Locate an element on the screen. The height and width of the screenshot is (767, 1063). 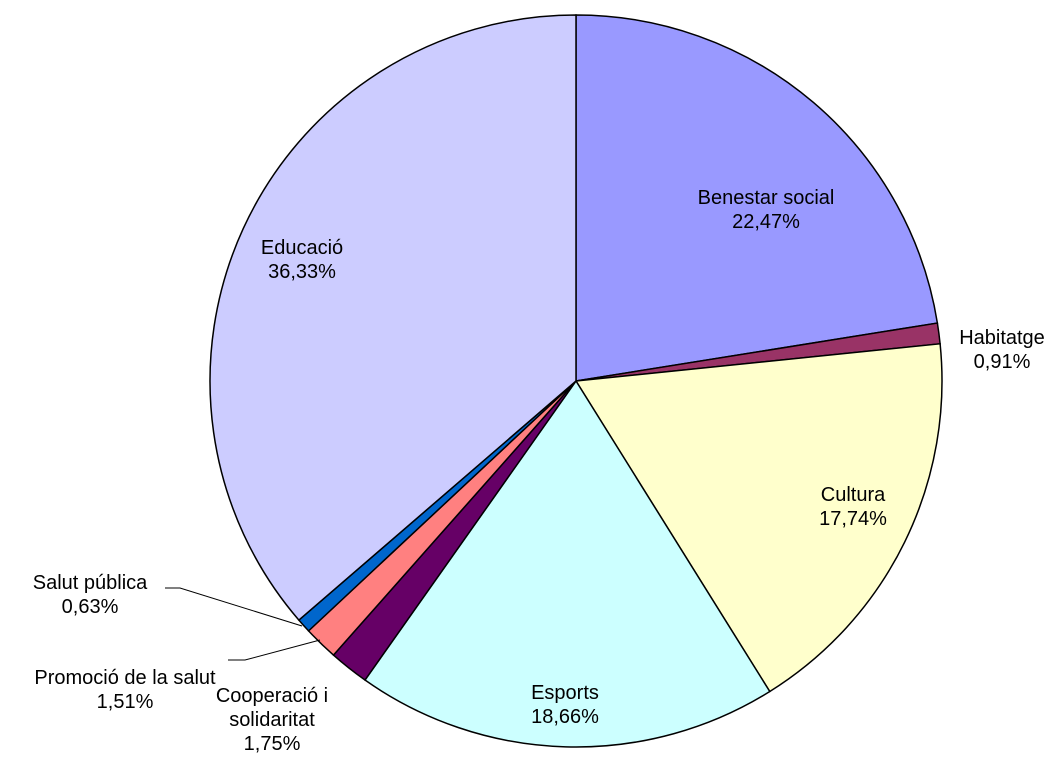
slice-label: Promoció de la salut 1,51% is located at coordinates (125, 690).